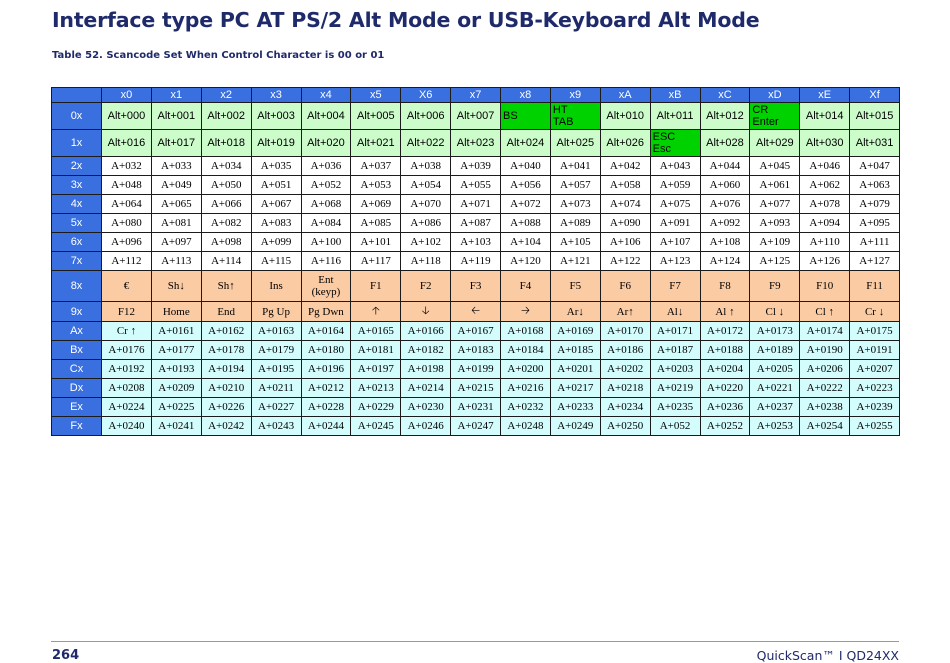 This screenshot has height=663, width=950. Describe the element at coordinates (675, 95) in the screenshot. I see `column-header: xB` at that location.